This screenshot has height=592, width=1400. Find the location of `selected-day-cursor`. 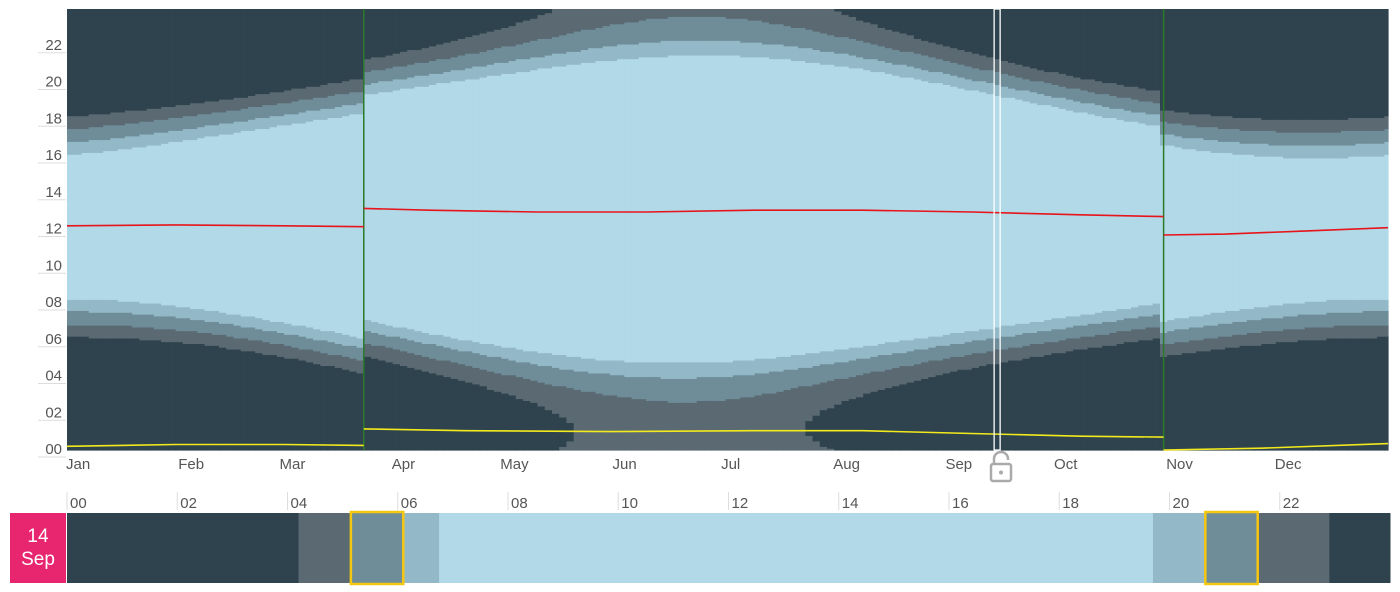

selected-day-cursor is located at coordinates (997, 229).